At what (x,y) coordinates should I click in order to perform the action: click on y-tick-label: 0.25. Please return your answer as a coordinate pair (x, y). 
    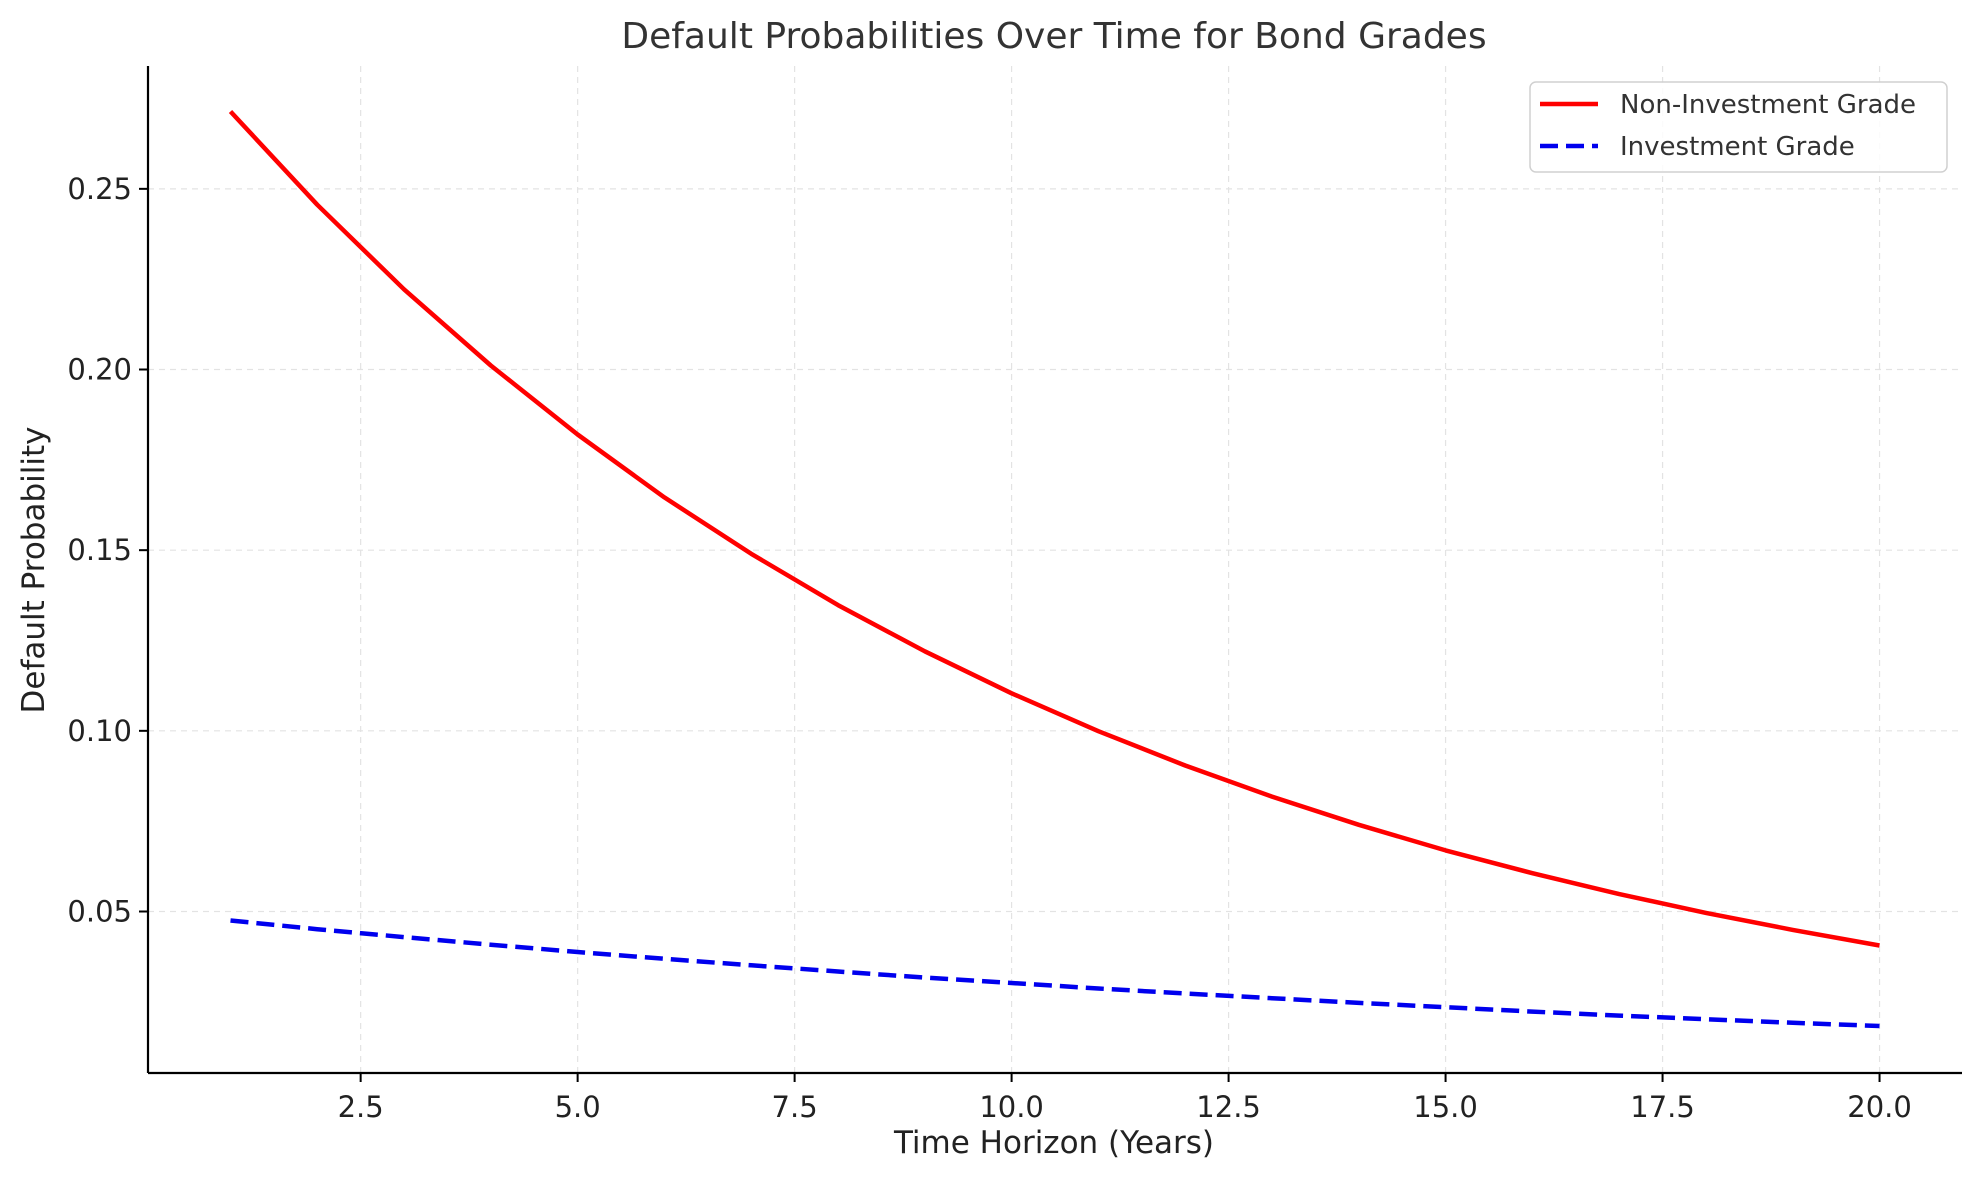
    Looking at the image, I should click on (99, 189).